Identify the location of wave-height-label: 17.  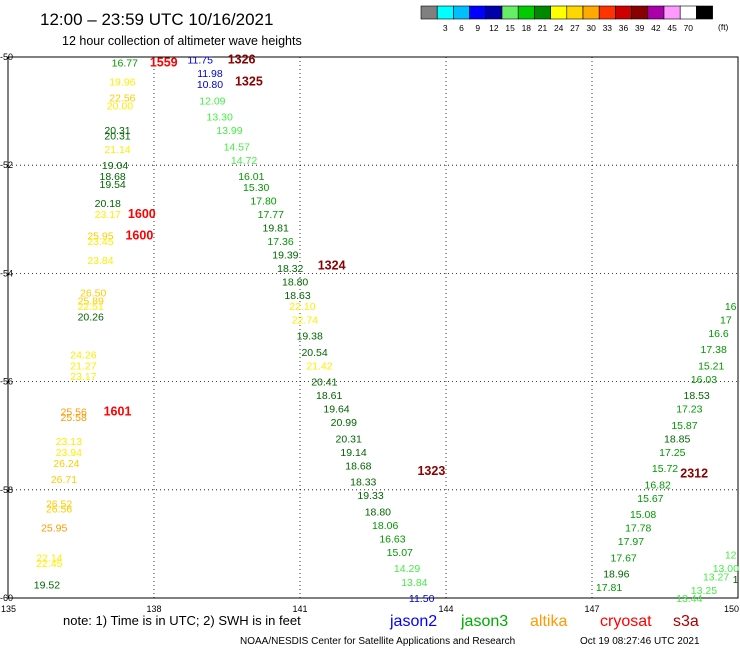
(726, 320).